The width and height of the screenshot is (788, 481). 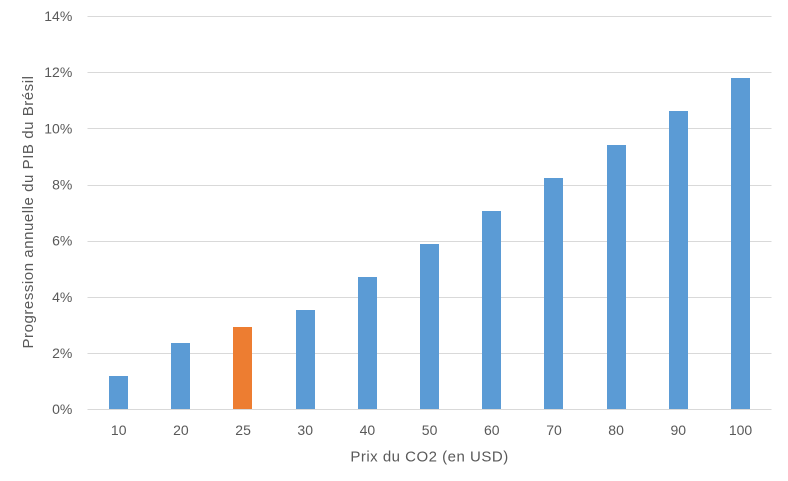 What do you see at coordinates (58, 72) in the screenshot?
I see `svg-text: 12%` at bounding box center [58, 72].